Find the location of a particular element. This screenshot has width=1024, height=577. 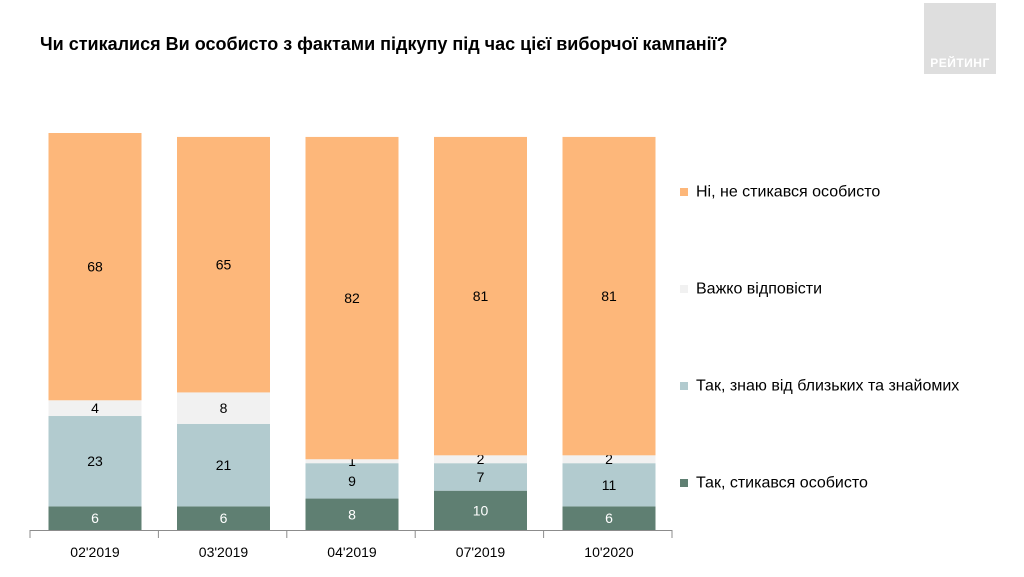

legend-label-1: Важко відповісти is located at coordinates (759, 289).